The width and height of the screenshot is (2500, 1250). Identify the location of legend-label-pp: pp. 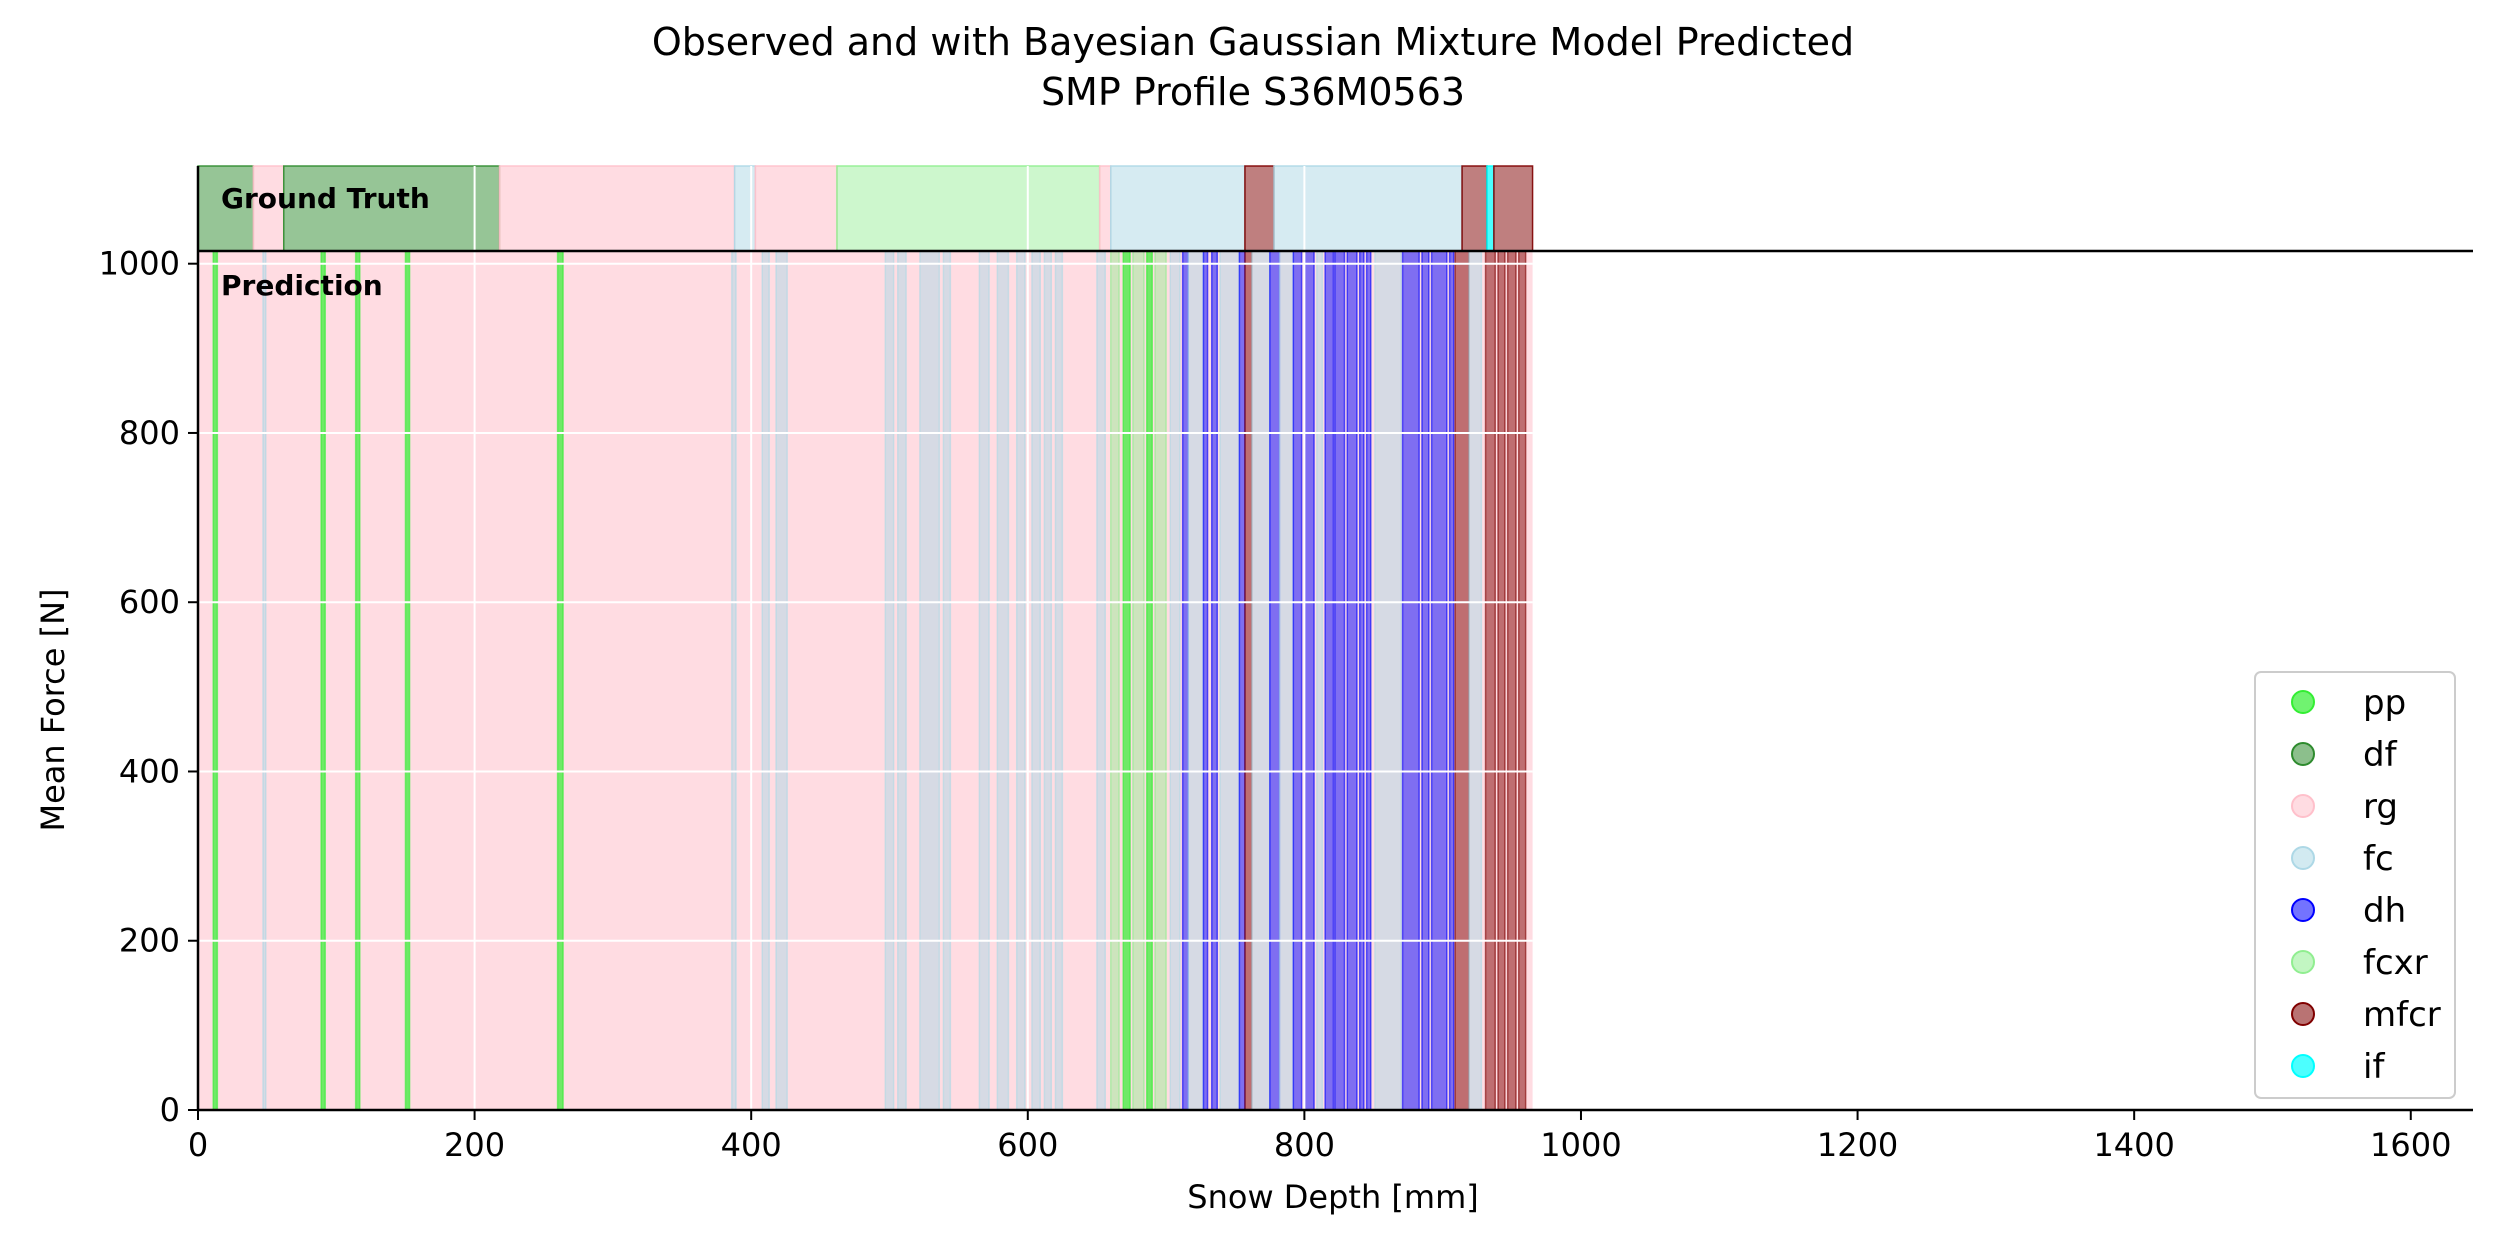
(2384, 703).